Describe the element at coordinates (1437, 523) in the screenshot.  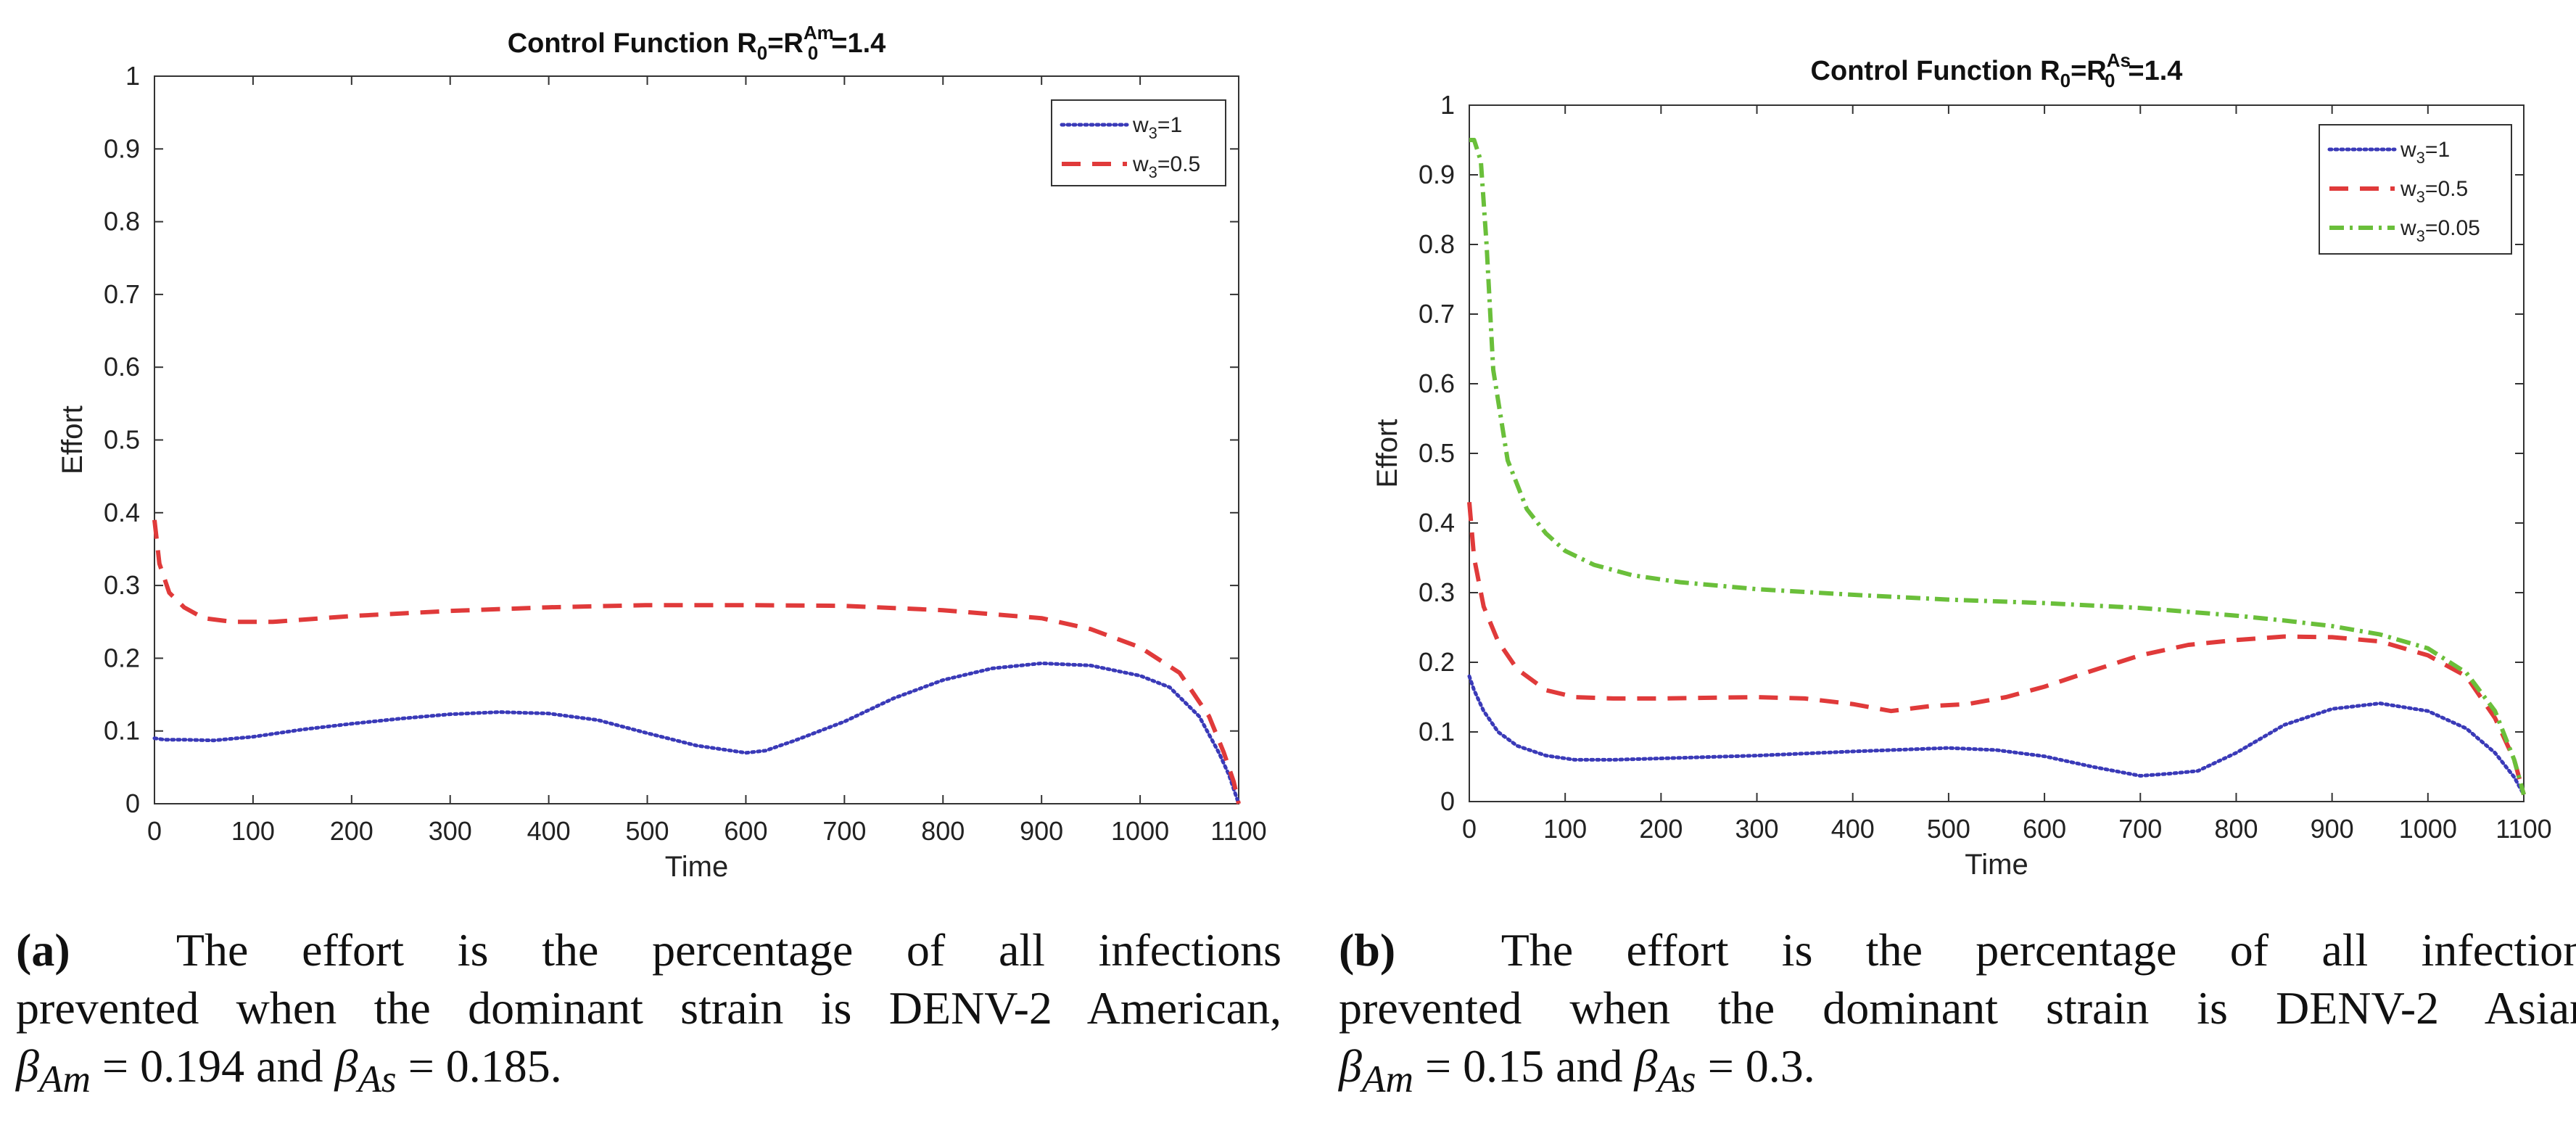
I see `y-tick-label: 0.4` at that location.